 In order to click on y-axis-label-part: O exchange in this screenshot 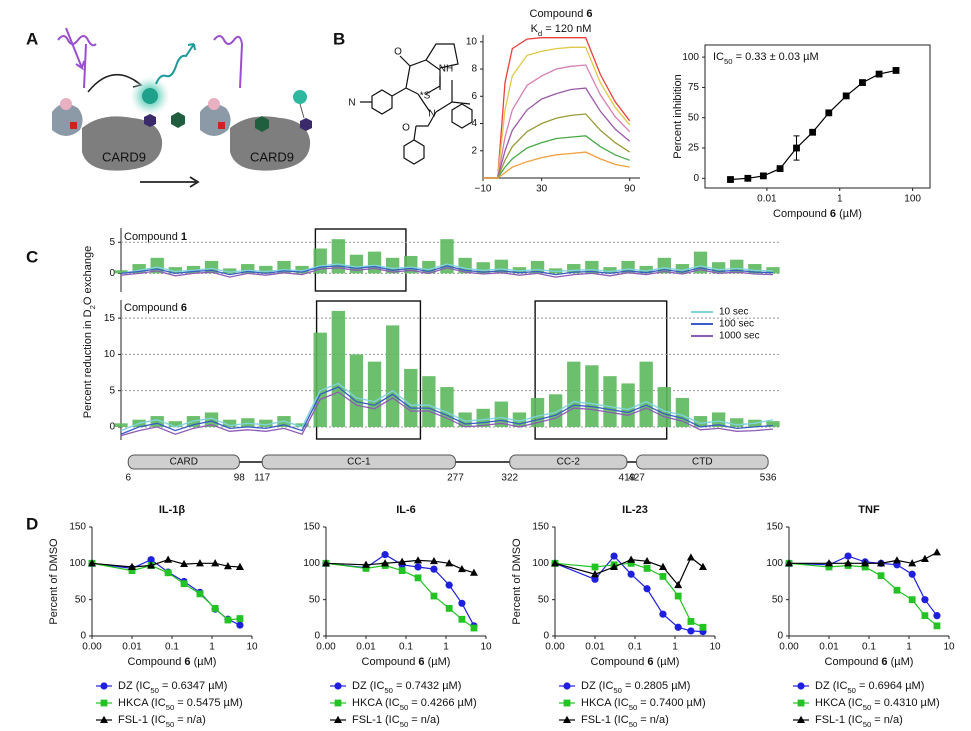, I will do `click(88, 275)`.